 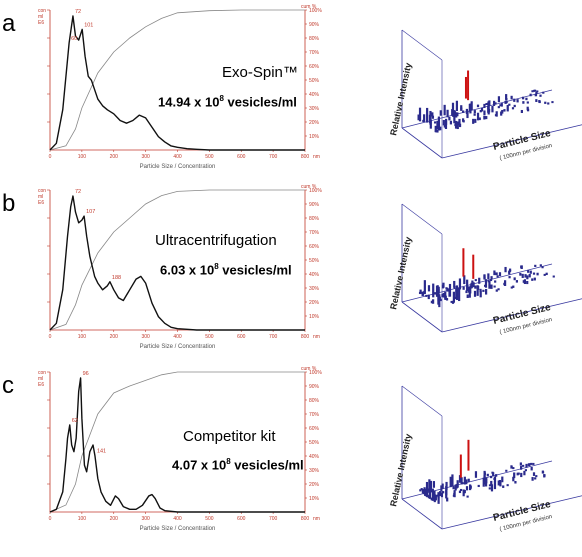 What do you see at coordinates (422, 401) in the screenshot?
I see `box-edge` at bounding box center [422, 401].